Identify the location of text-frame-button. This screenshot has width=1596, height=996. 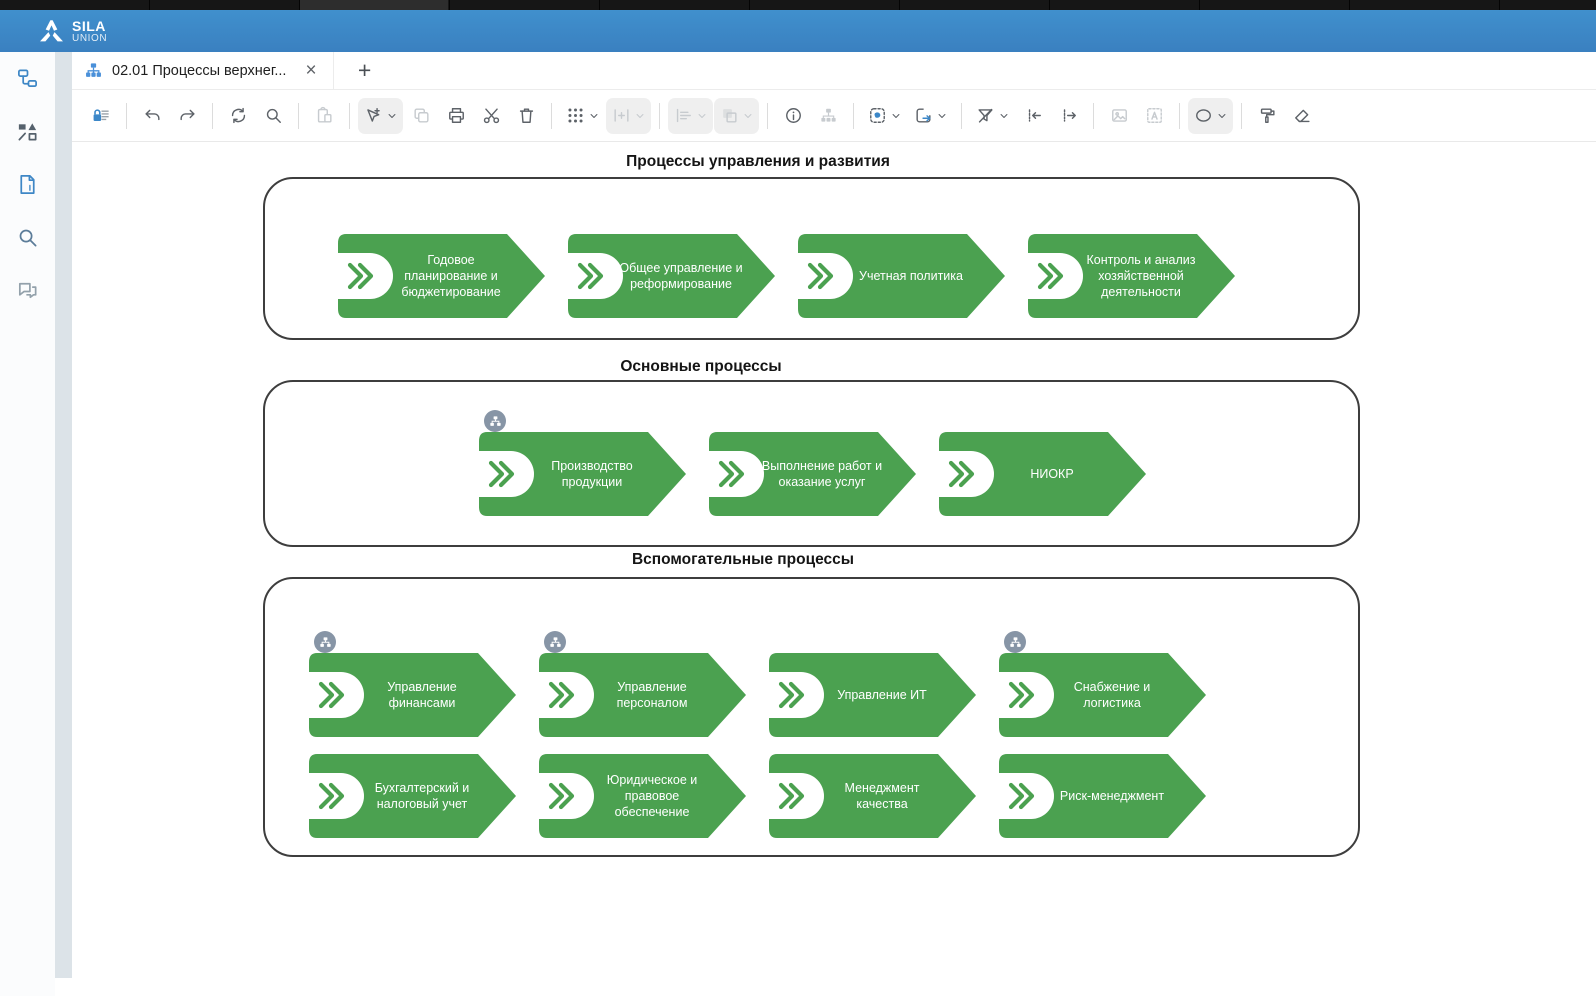
(1154, 116).